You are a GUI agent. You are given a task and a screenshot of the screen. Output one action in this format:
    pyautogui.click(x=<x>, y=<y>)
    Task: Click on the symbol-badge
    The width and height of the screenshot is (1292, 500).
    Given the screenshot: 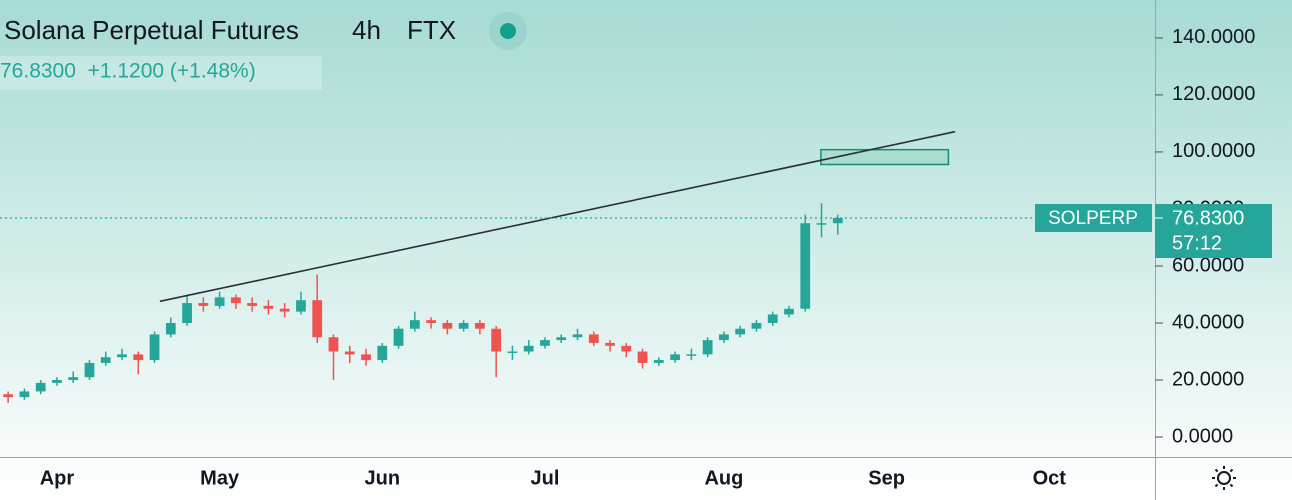 What is the action you would take?
    pyautogui.click(x=1093, y=218)
    